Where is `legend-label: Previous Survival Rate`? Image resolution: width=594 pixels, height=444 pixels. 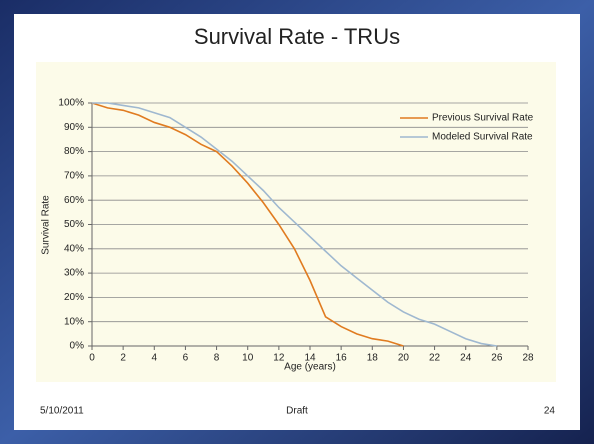 legend-label: Previous Survival Rate is located at coordinates (483, 118).